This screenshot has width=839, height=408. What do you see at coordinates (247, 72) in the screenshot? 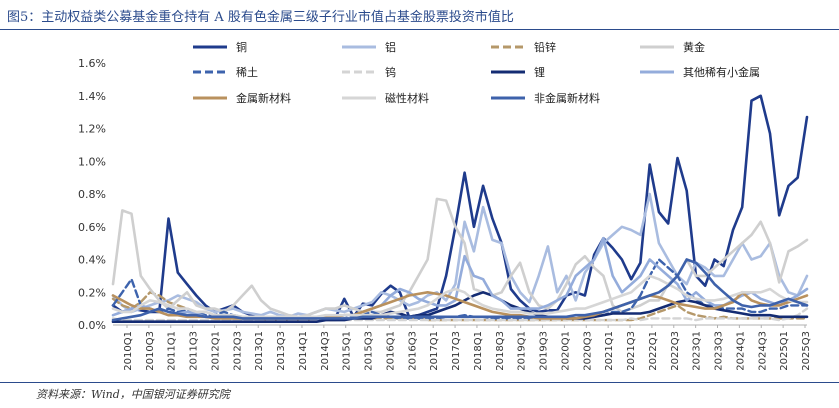
I see `legend-label: 稀土` at bounding box center [247, 72].